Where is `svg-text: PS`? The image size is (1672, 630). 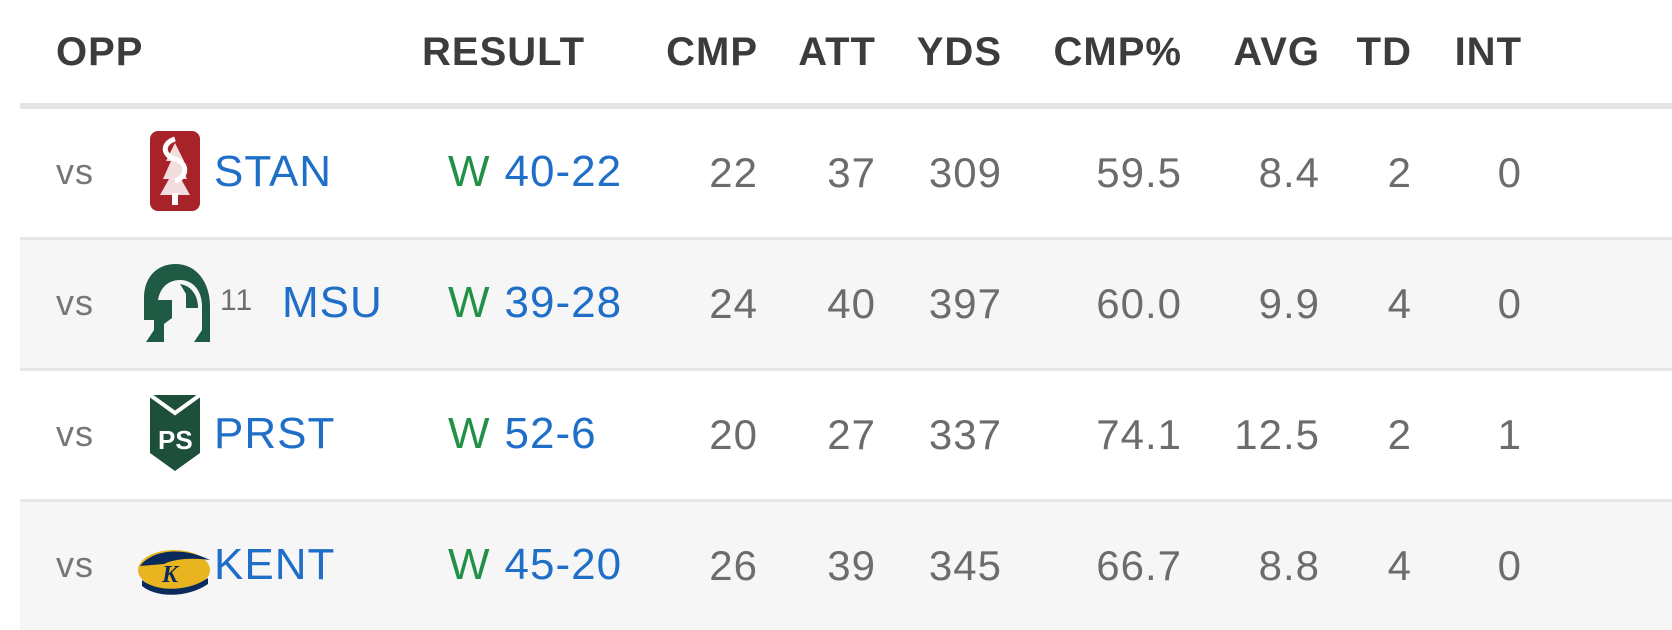
svg-text: PS is located at coordinates (175, 440).